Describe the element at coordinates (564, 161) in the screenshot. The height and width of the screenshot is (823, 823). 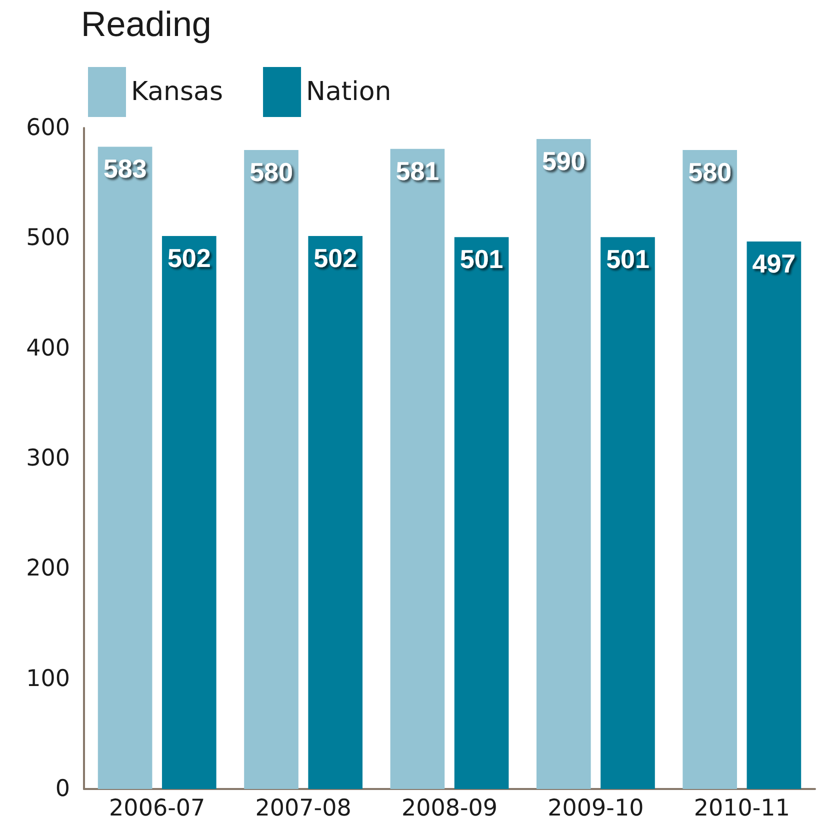
I see `data-label: 590` at that location.